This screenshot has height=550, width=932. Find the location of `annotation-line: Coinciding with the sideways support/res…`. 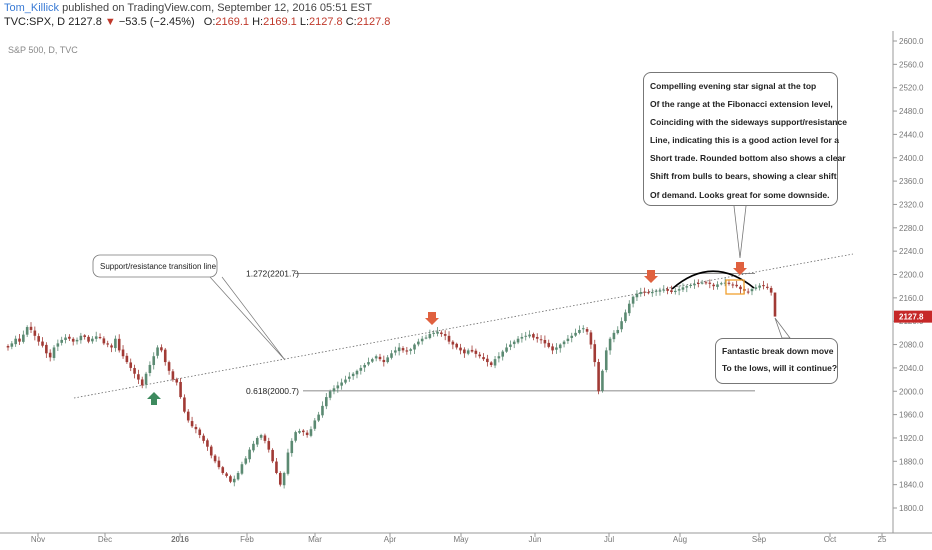

annotation-line: Coinciding with the sideways support/res… is located at coordinates (748, 122).